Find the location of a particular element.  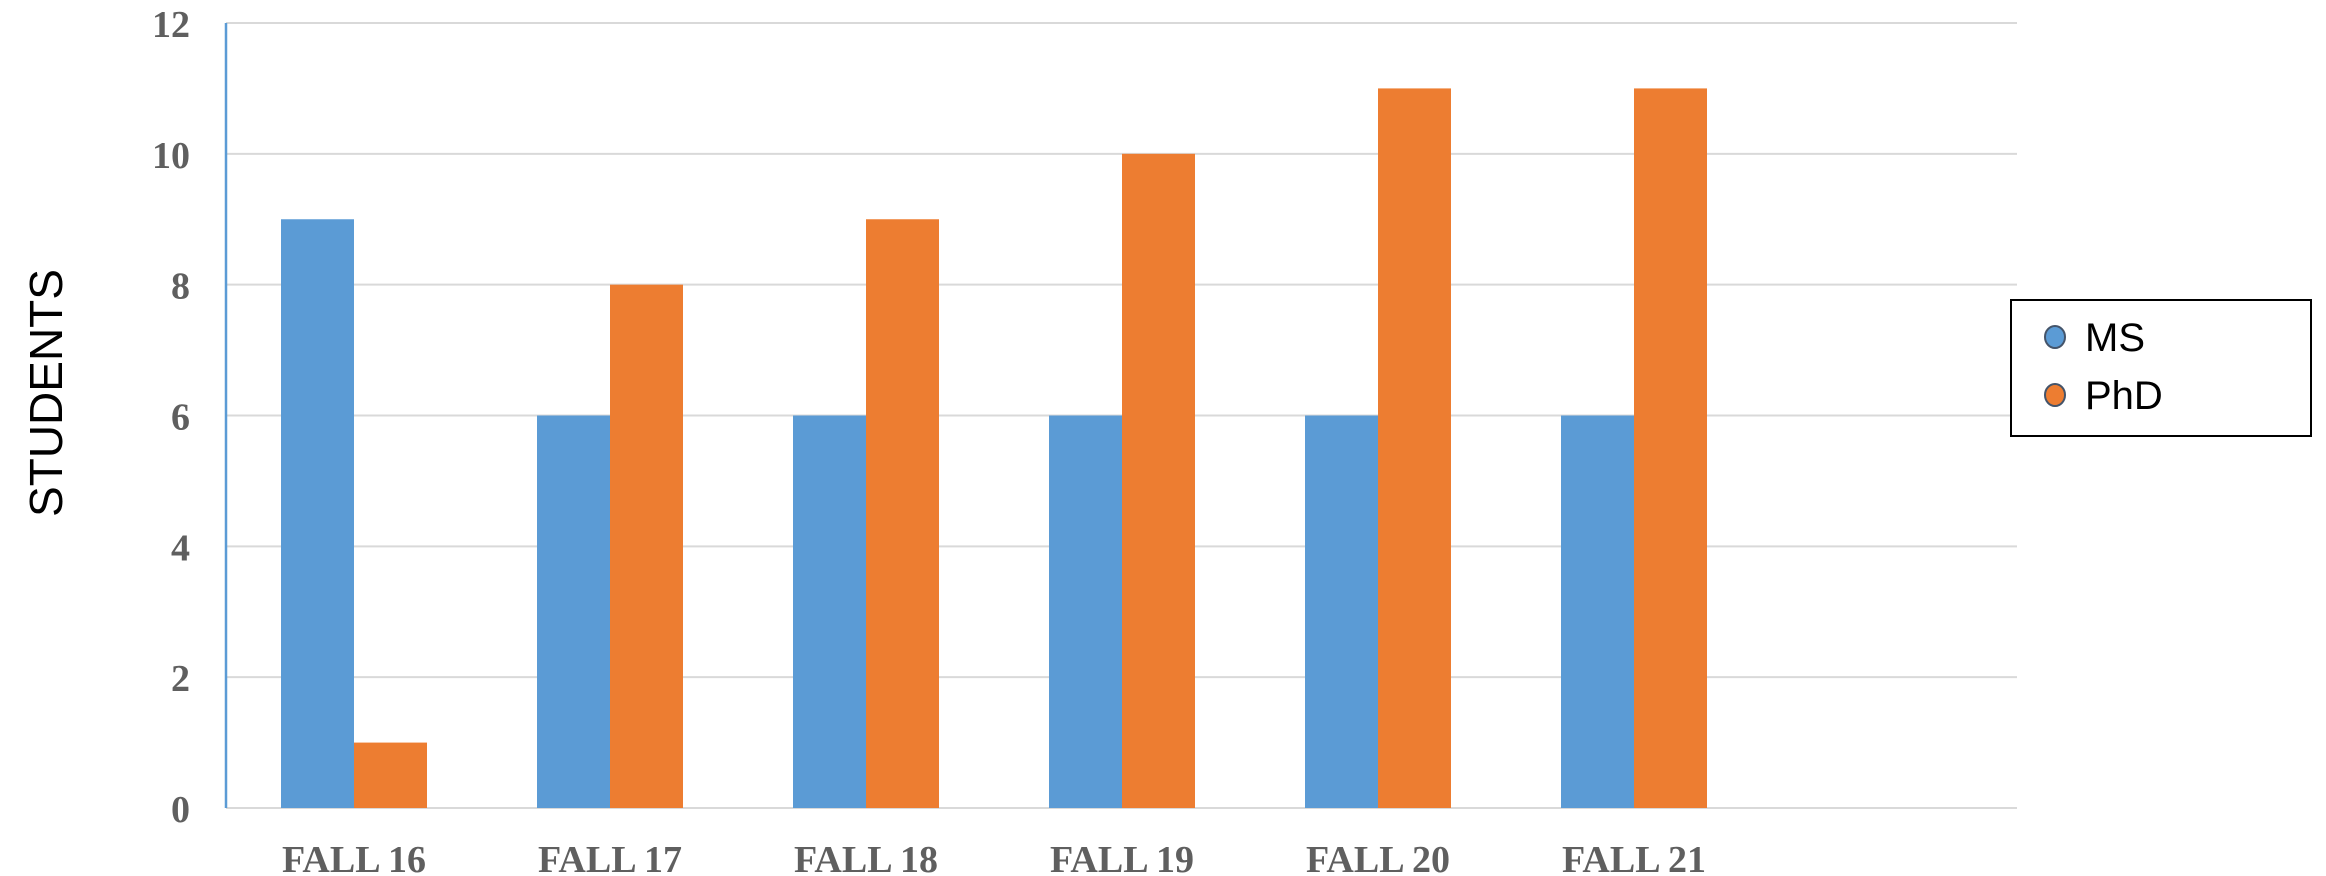

legend-items: MS PhD is located at coordinates (2103, 367).